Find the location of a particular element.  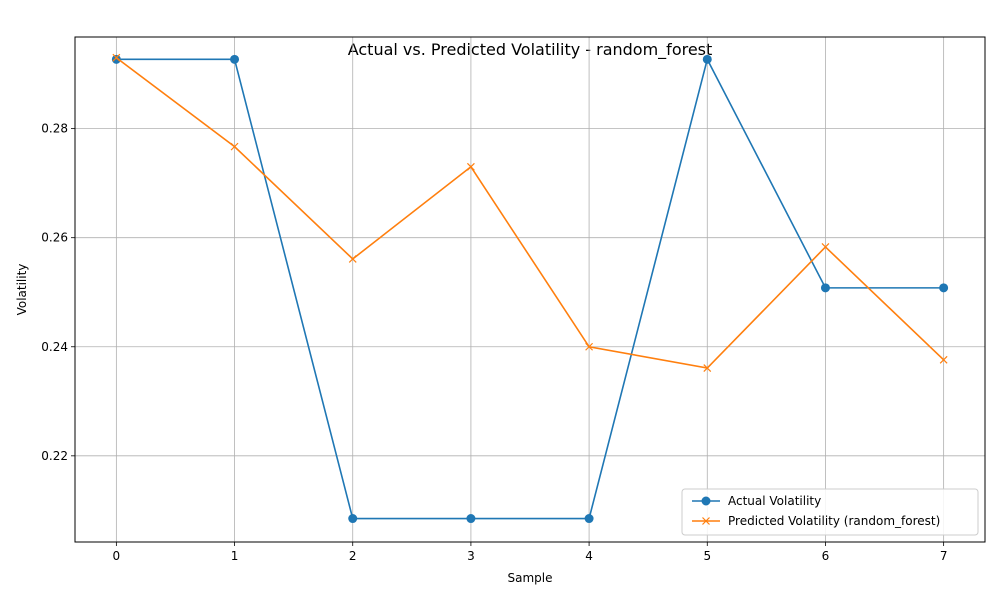

x-tick-label: 5 is located at coordinates (707, 556).